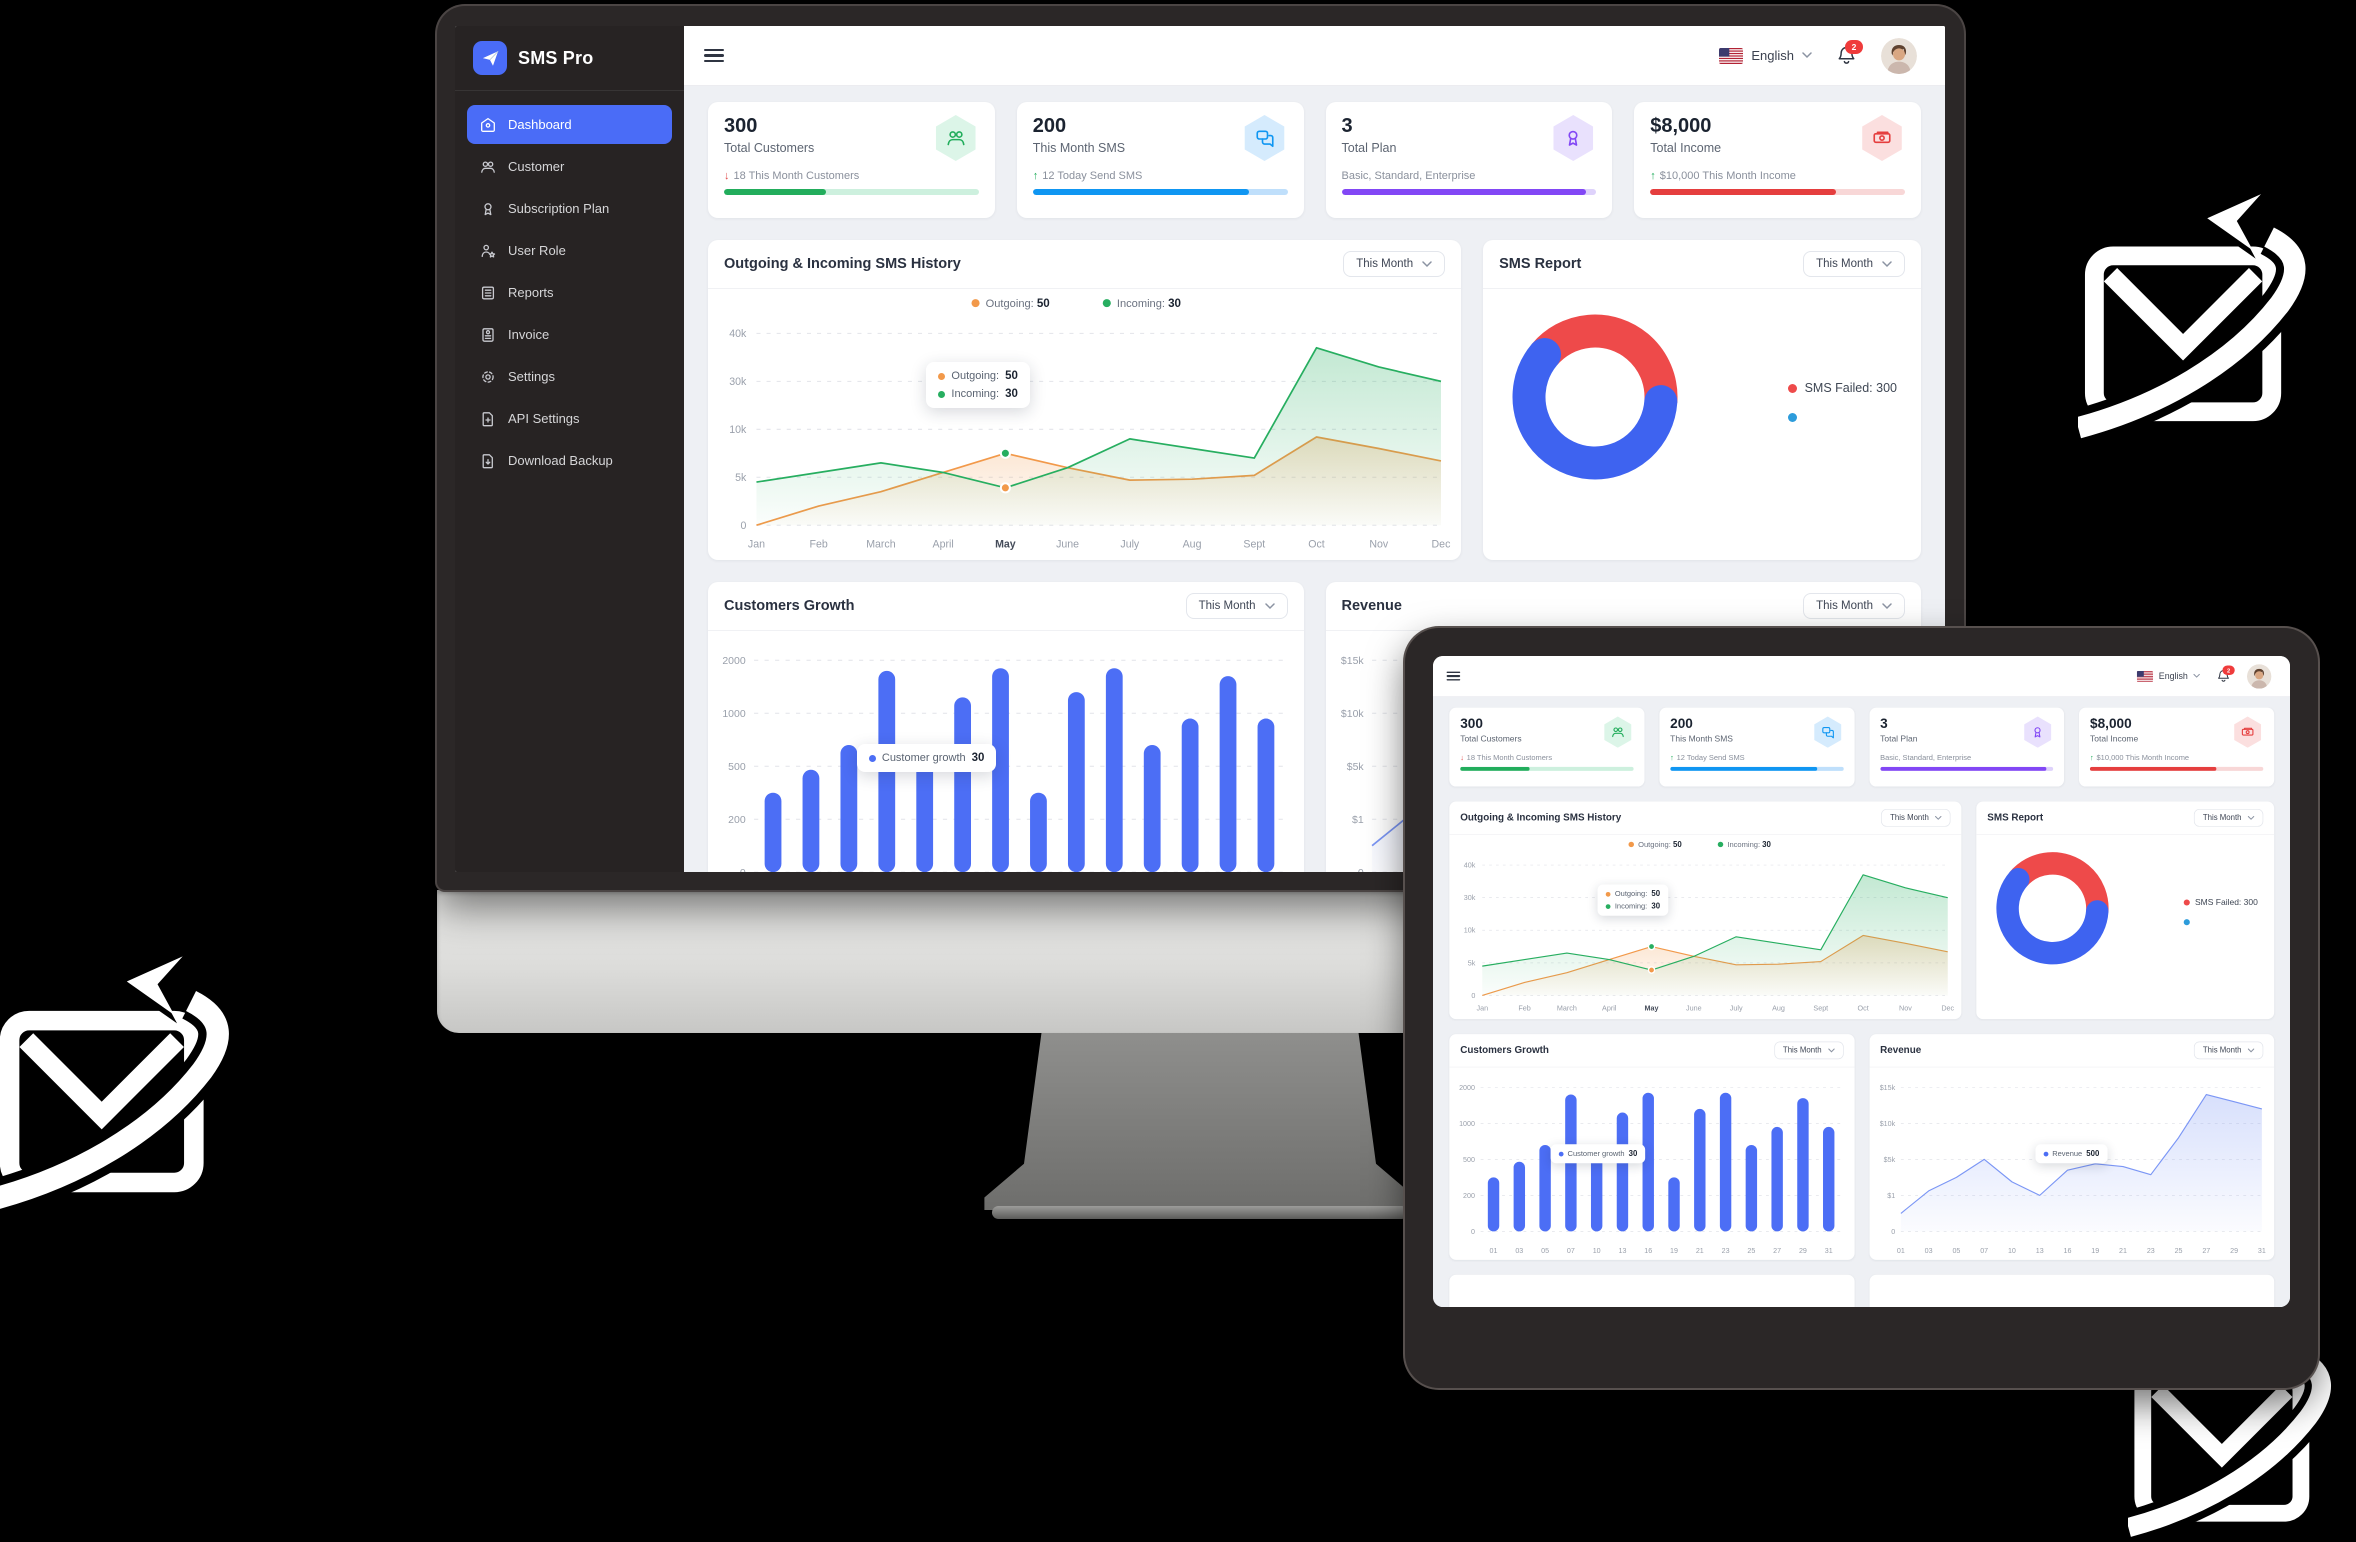  What do you see at coordinates (569, 166) in the screenshot?
I see `sidebar-item-customer: Customer` at bounding box center [569, 166].